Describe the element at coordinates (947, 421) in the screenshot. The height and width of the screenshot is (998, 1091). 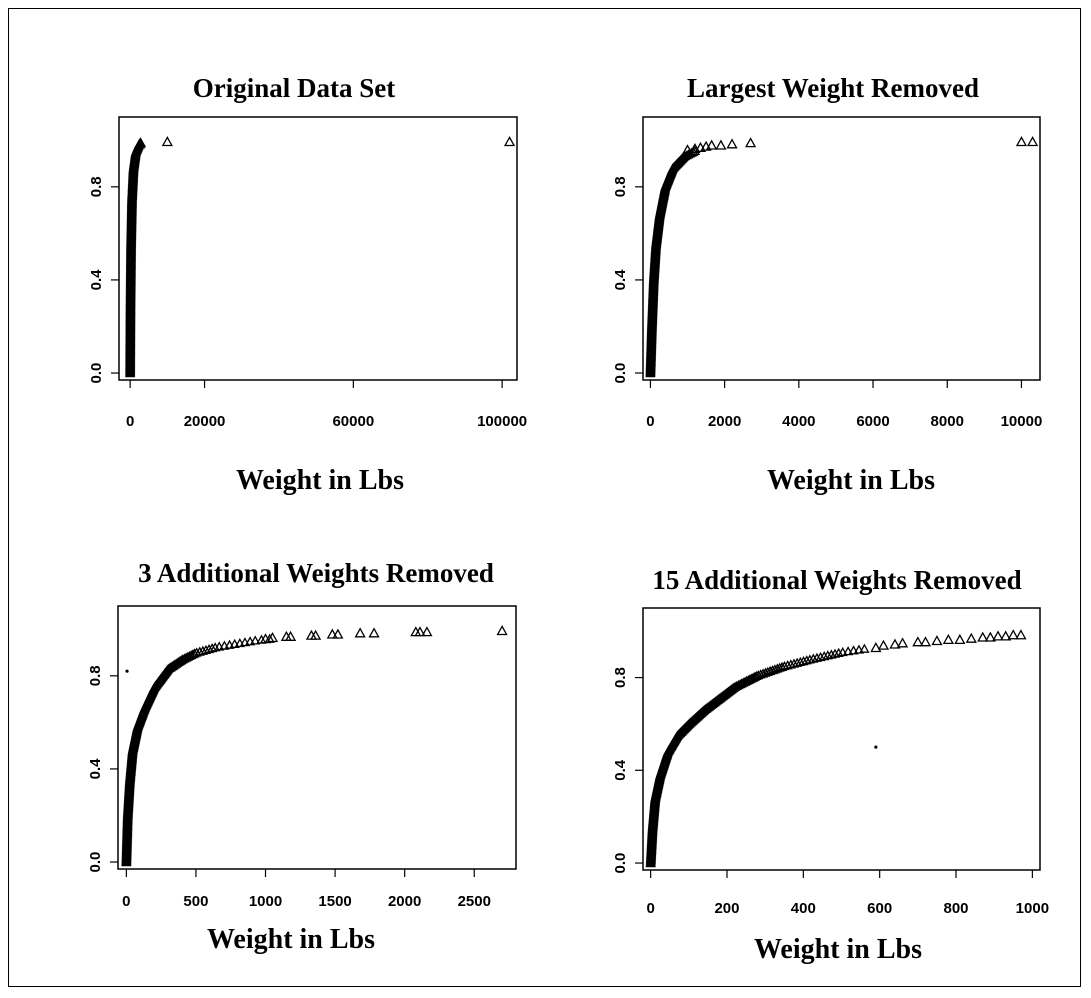
I see `x-tick-label: 8000` at that location.